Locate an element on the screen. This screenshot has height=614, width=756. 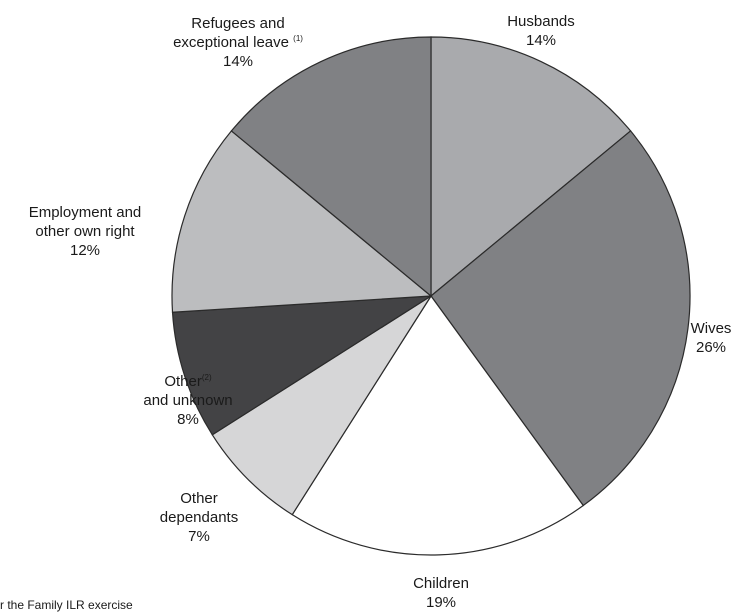
slice-label-line: Children is located at coordinates (441, 583).